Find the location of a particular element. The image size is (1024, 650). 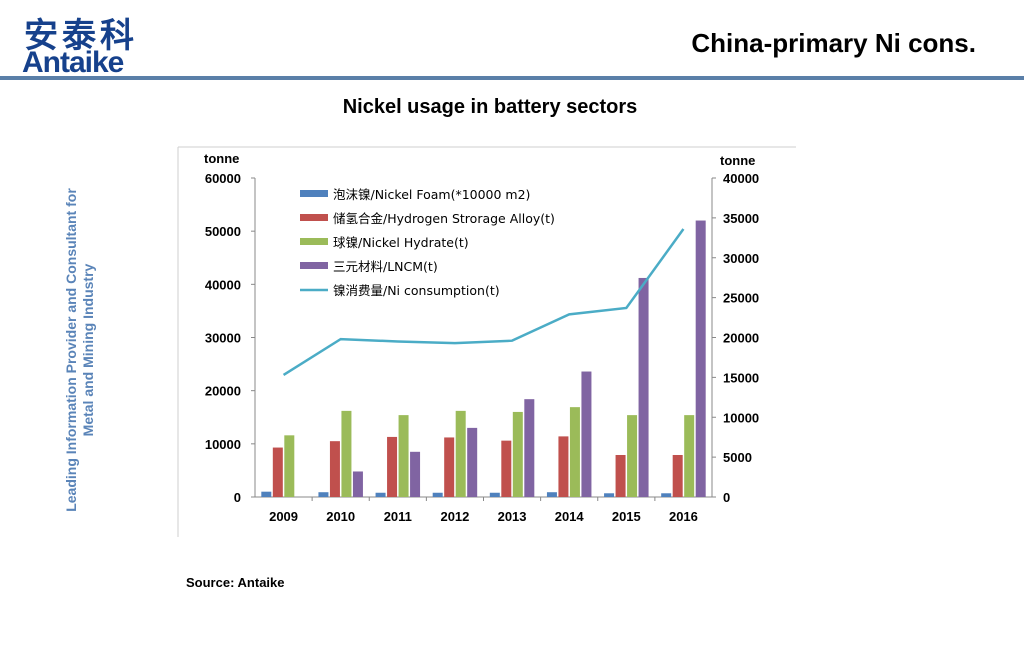

y-tick-label-left: 20000 is located at coordinates (223, 391).